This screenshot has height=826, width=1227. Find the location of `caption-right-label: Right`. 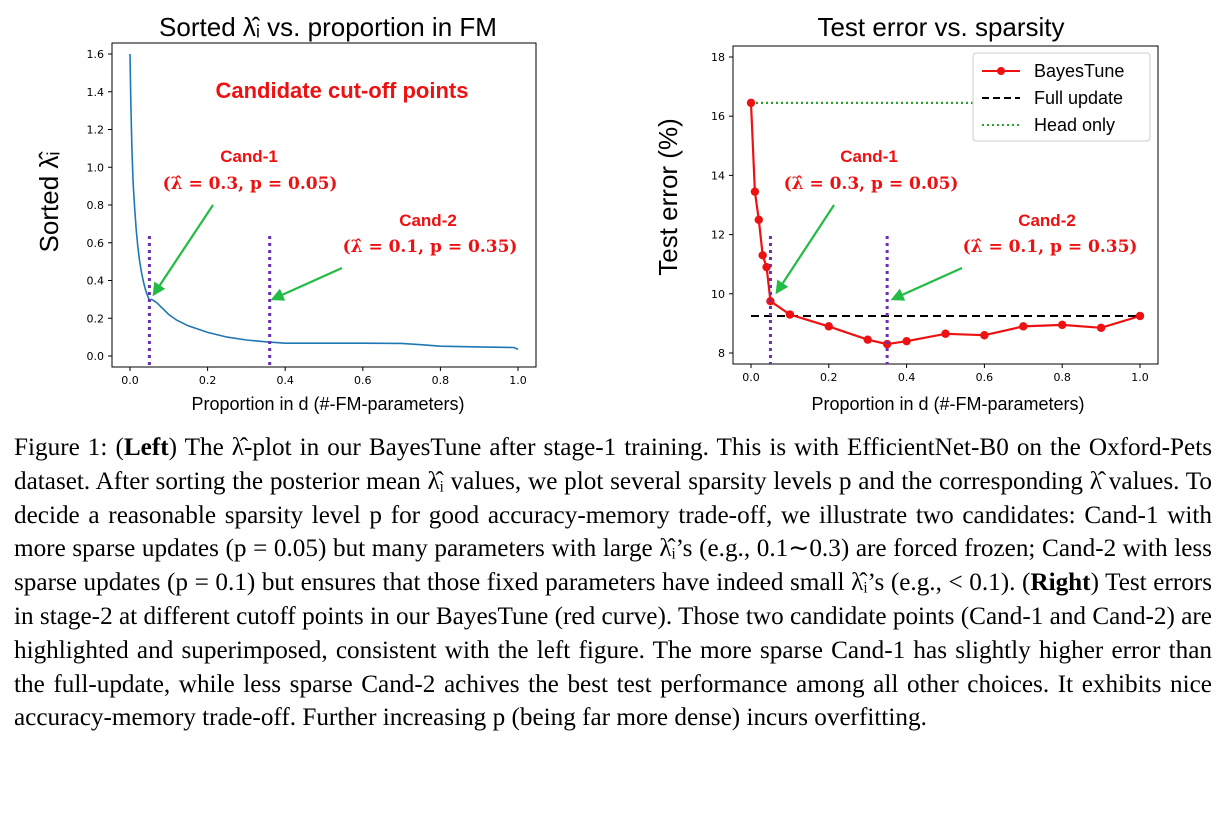

caption-right-label: Right is located at coordinates (1060, 583).